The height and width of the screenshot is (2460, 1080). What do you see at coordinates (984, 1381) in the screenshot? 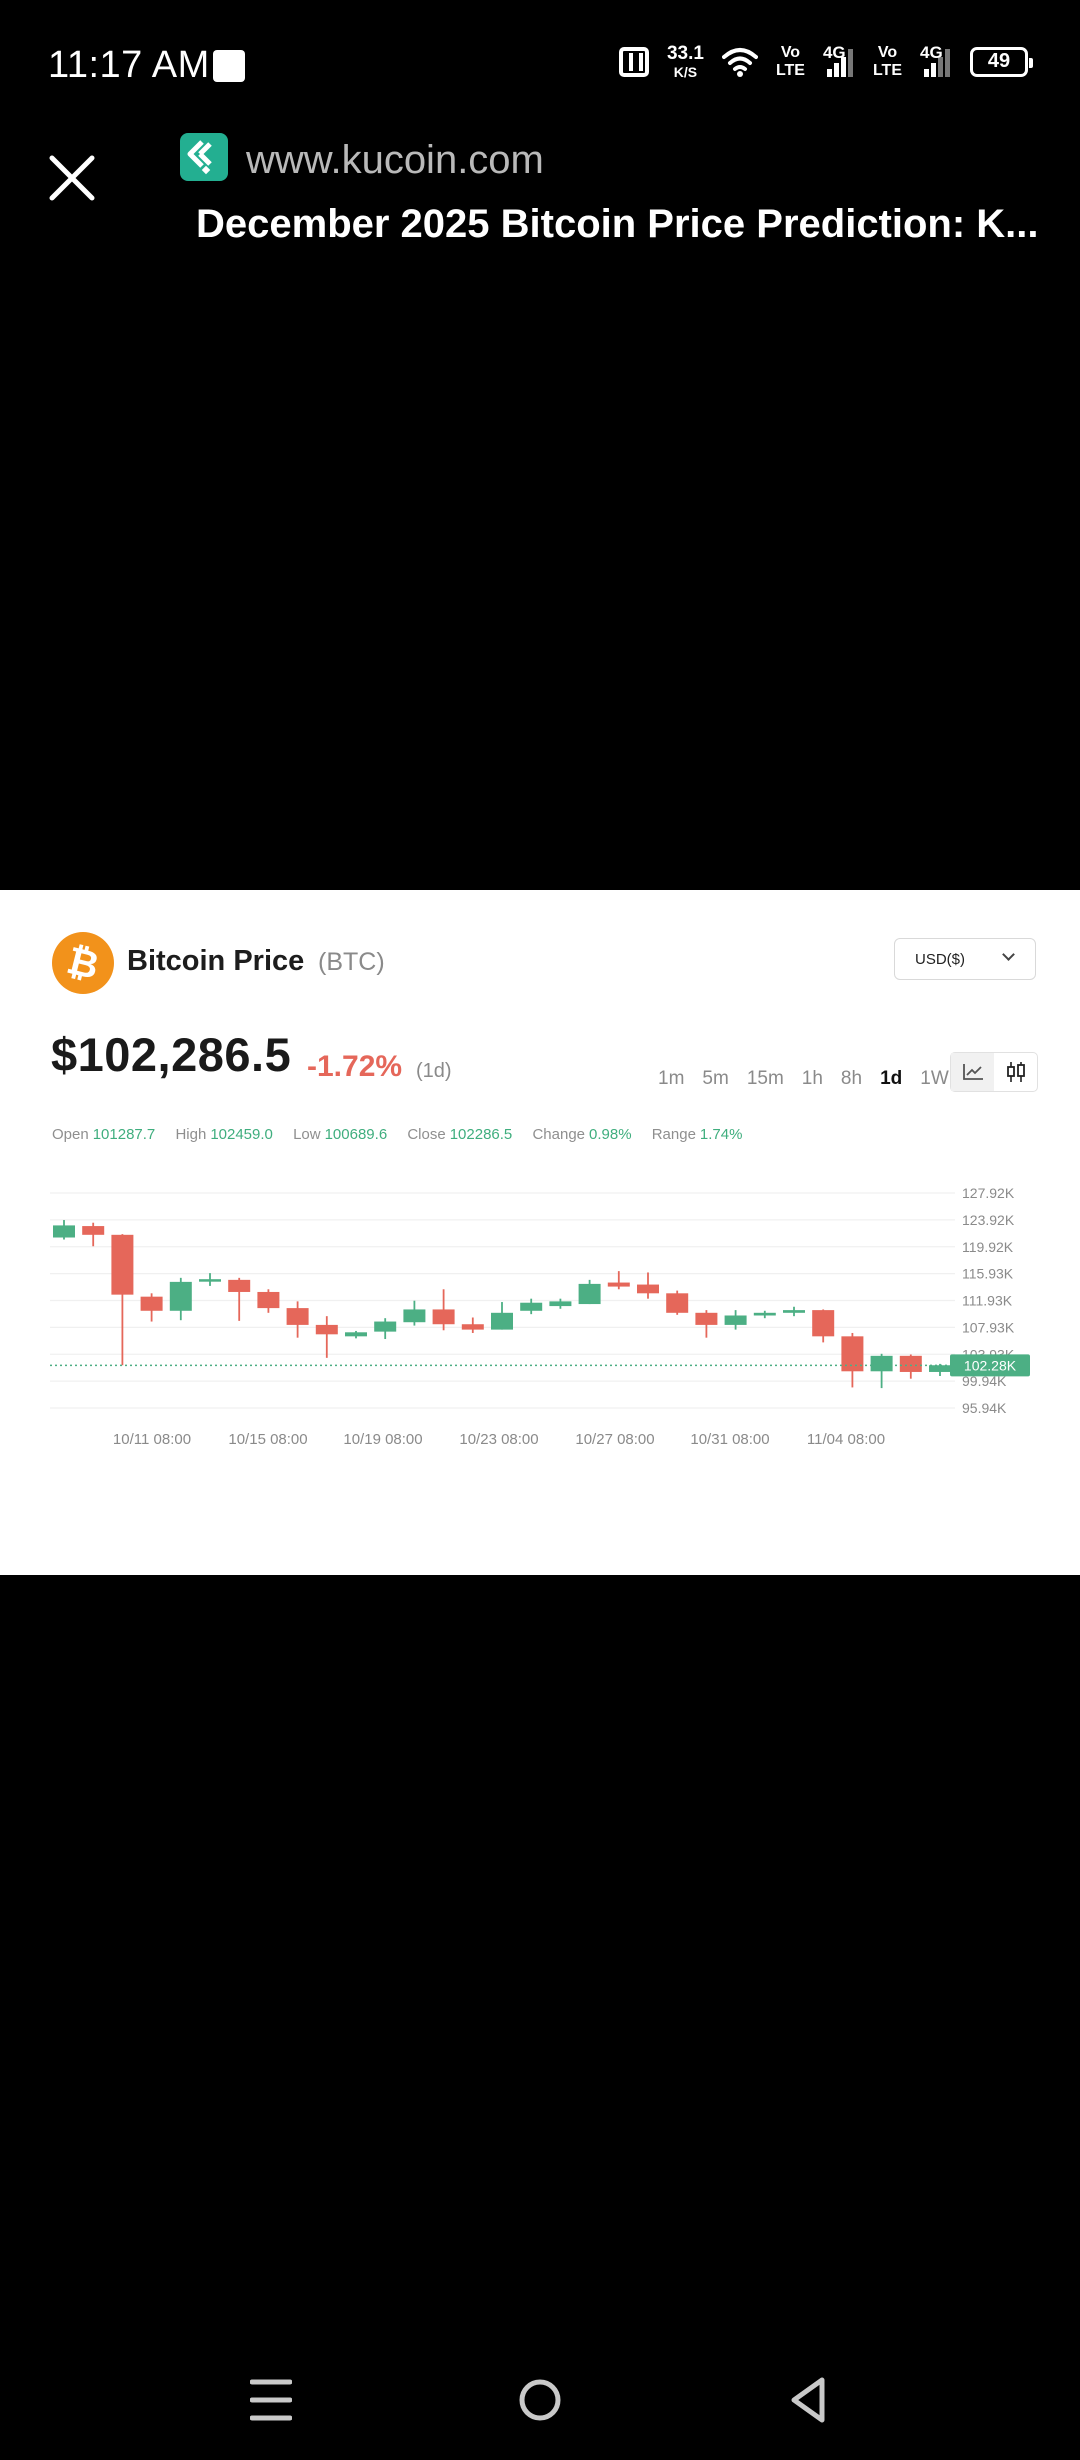
I see `y-tick-label: 99.94K` at bounding box center [984, 1381].